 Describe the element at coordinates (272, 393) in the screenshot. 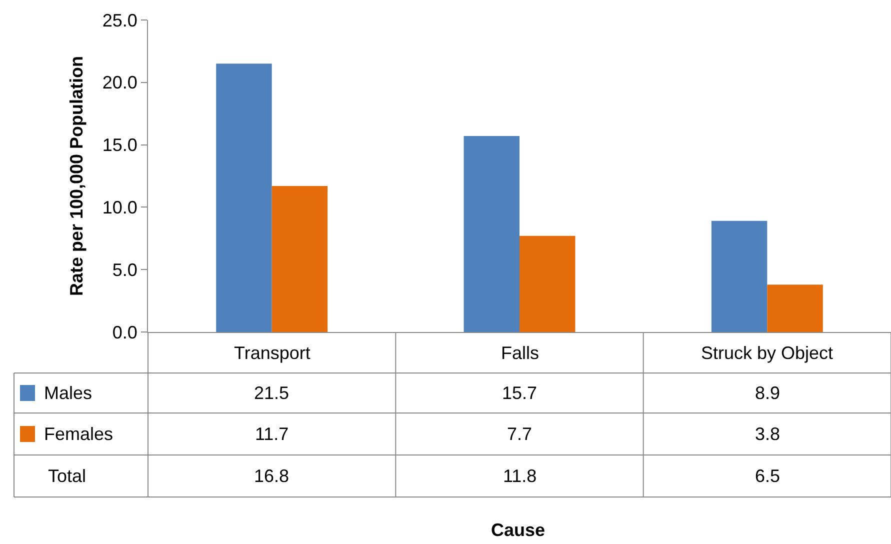

I see `data-label: 21.5` at that location.